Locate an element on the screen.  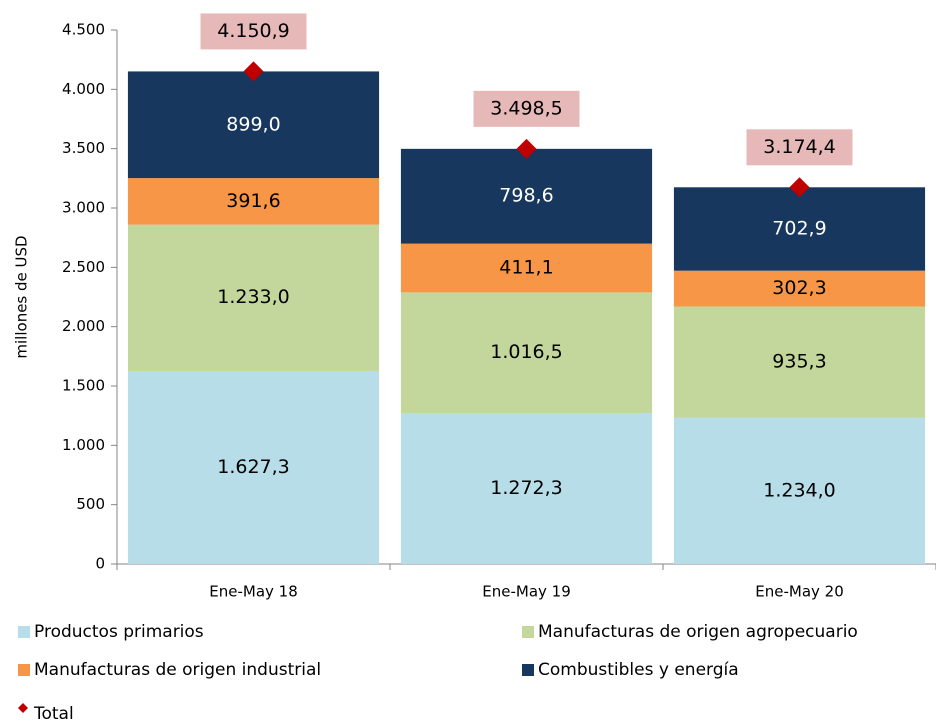
data-label: 302,3 is located at coordinates (799, 288).